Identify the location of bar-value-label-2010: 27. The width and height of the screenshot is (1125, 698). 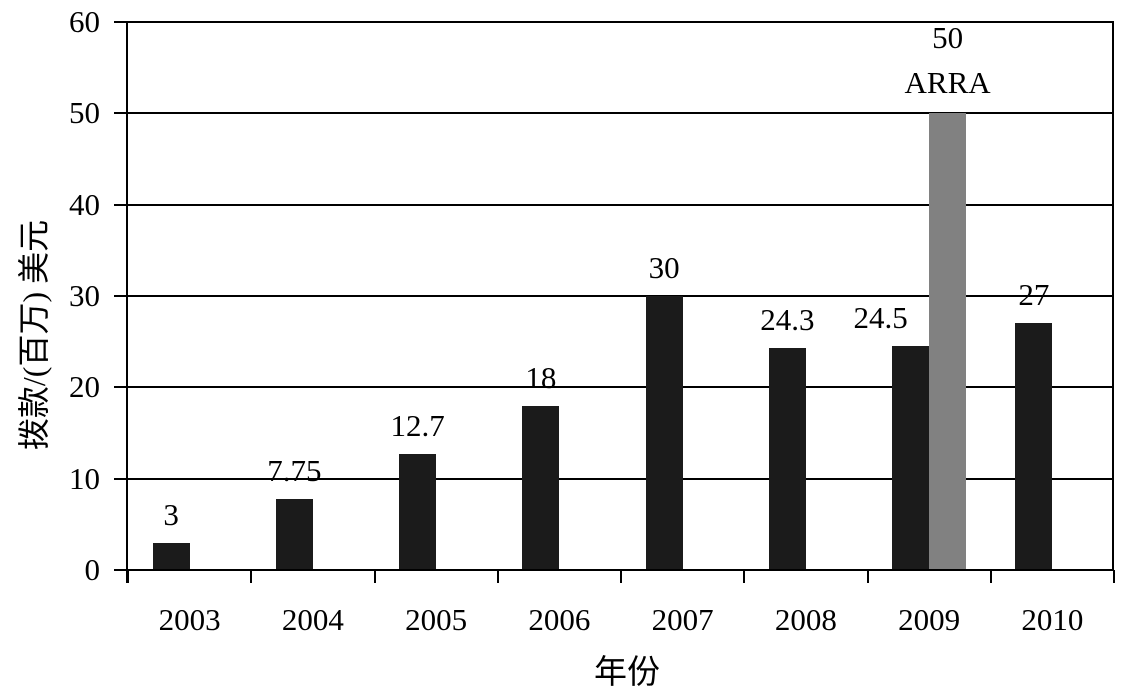
(1034, 295).